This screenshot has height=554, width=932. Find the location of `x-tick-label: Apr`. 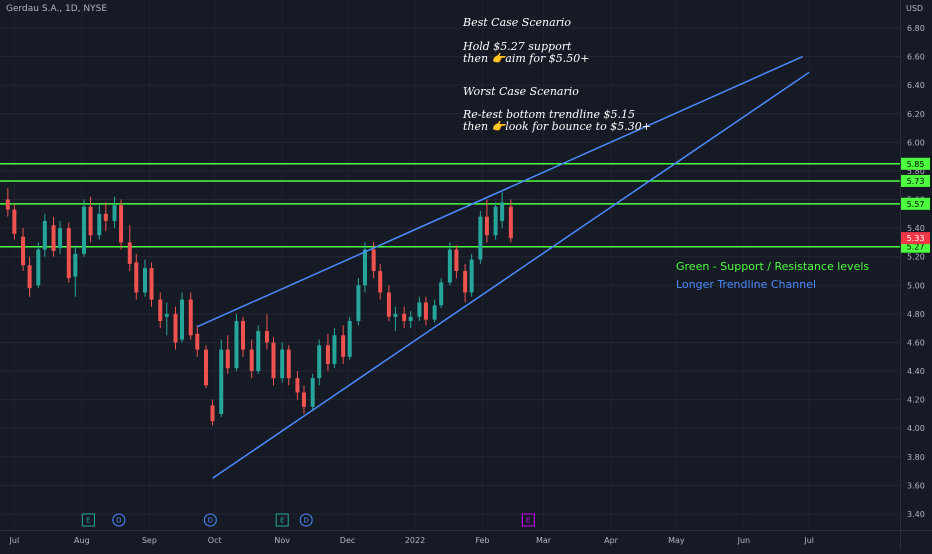

x-tick-label: Apr is located at coordinates (611, 540).